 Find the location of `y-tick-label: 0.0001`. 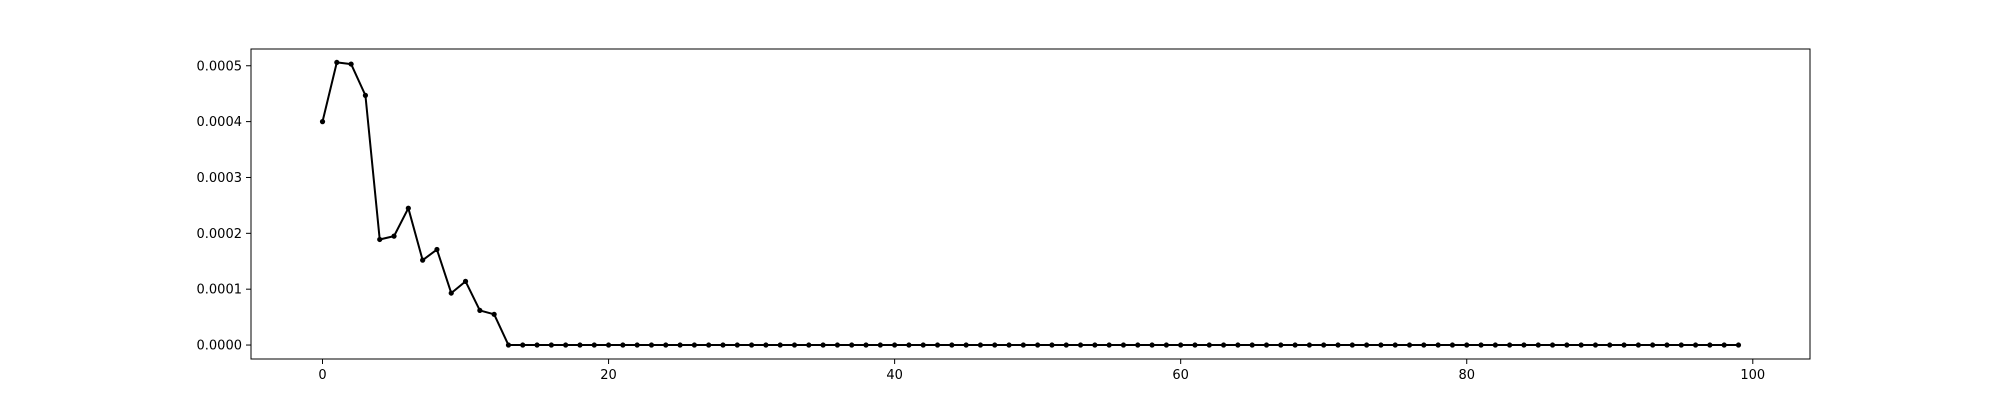

y-tick-label: 0.0001 is located at coordinates (220, 290).